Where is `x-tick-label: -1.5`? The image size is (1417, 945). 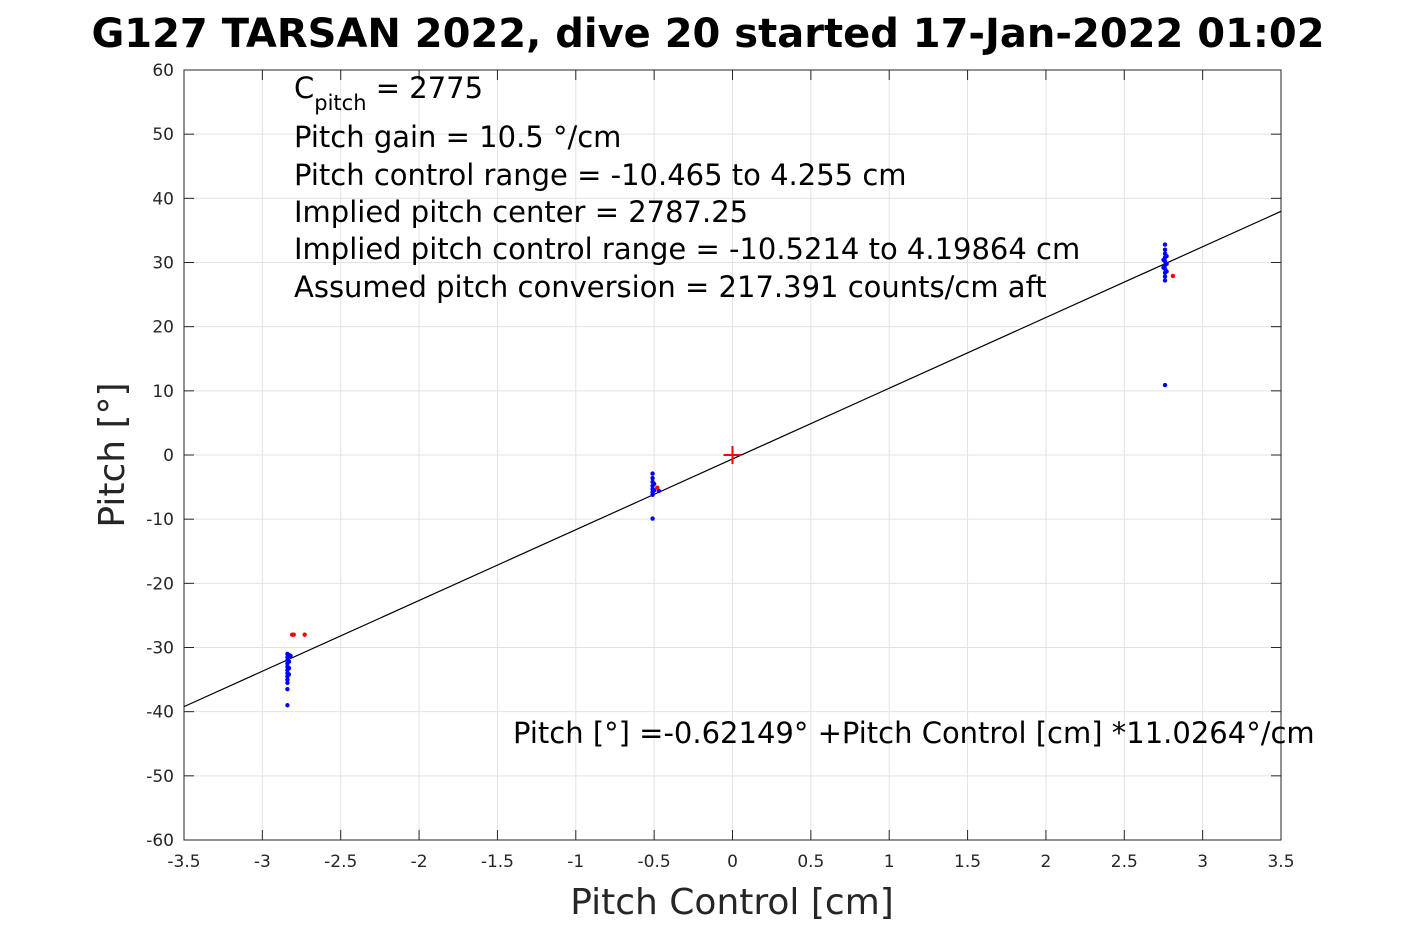 x-tick-label: -1.5 is located at coordinates (497, 862).